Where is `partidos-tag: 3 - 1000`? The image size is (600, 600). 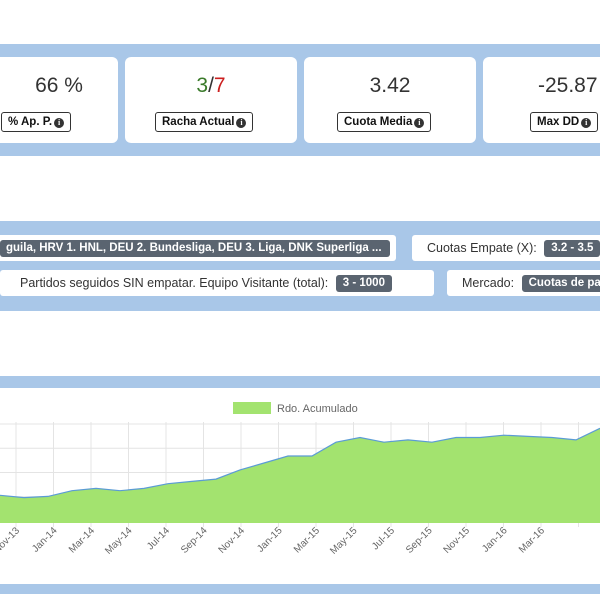
partidos-tag: 3 - 1000 is located at coordinates (363, 283).